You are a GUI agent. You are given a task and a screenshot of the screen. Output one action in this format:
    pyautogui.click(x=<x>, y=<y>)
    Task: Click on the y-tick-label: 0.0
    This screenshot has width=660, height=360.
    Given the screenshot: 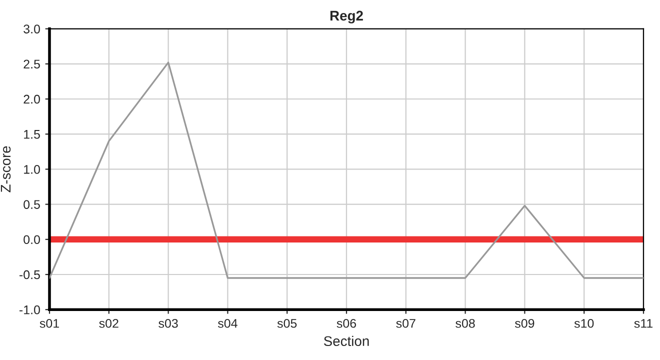 What is the action you would take?
    pyautogui.click(x=32, y=239)
    